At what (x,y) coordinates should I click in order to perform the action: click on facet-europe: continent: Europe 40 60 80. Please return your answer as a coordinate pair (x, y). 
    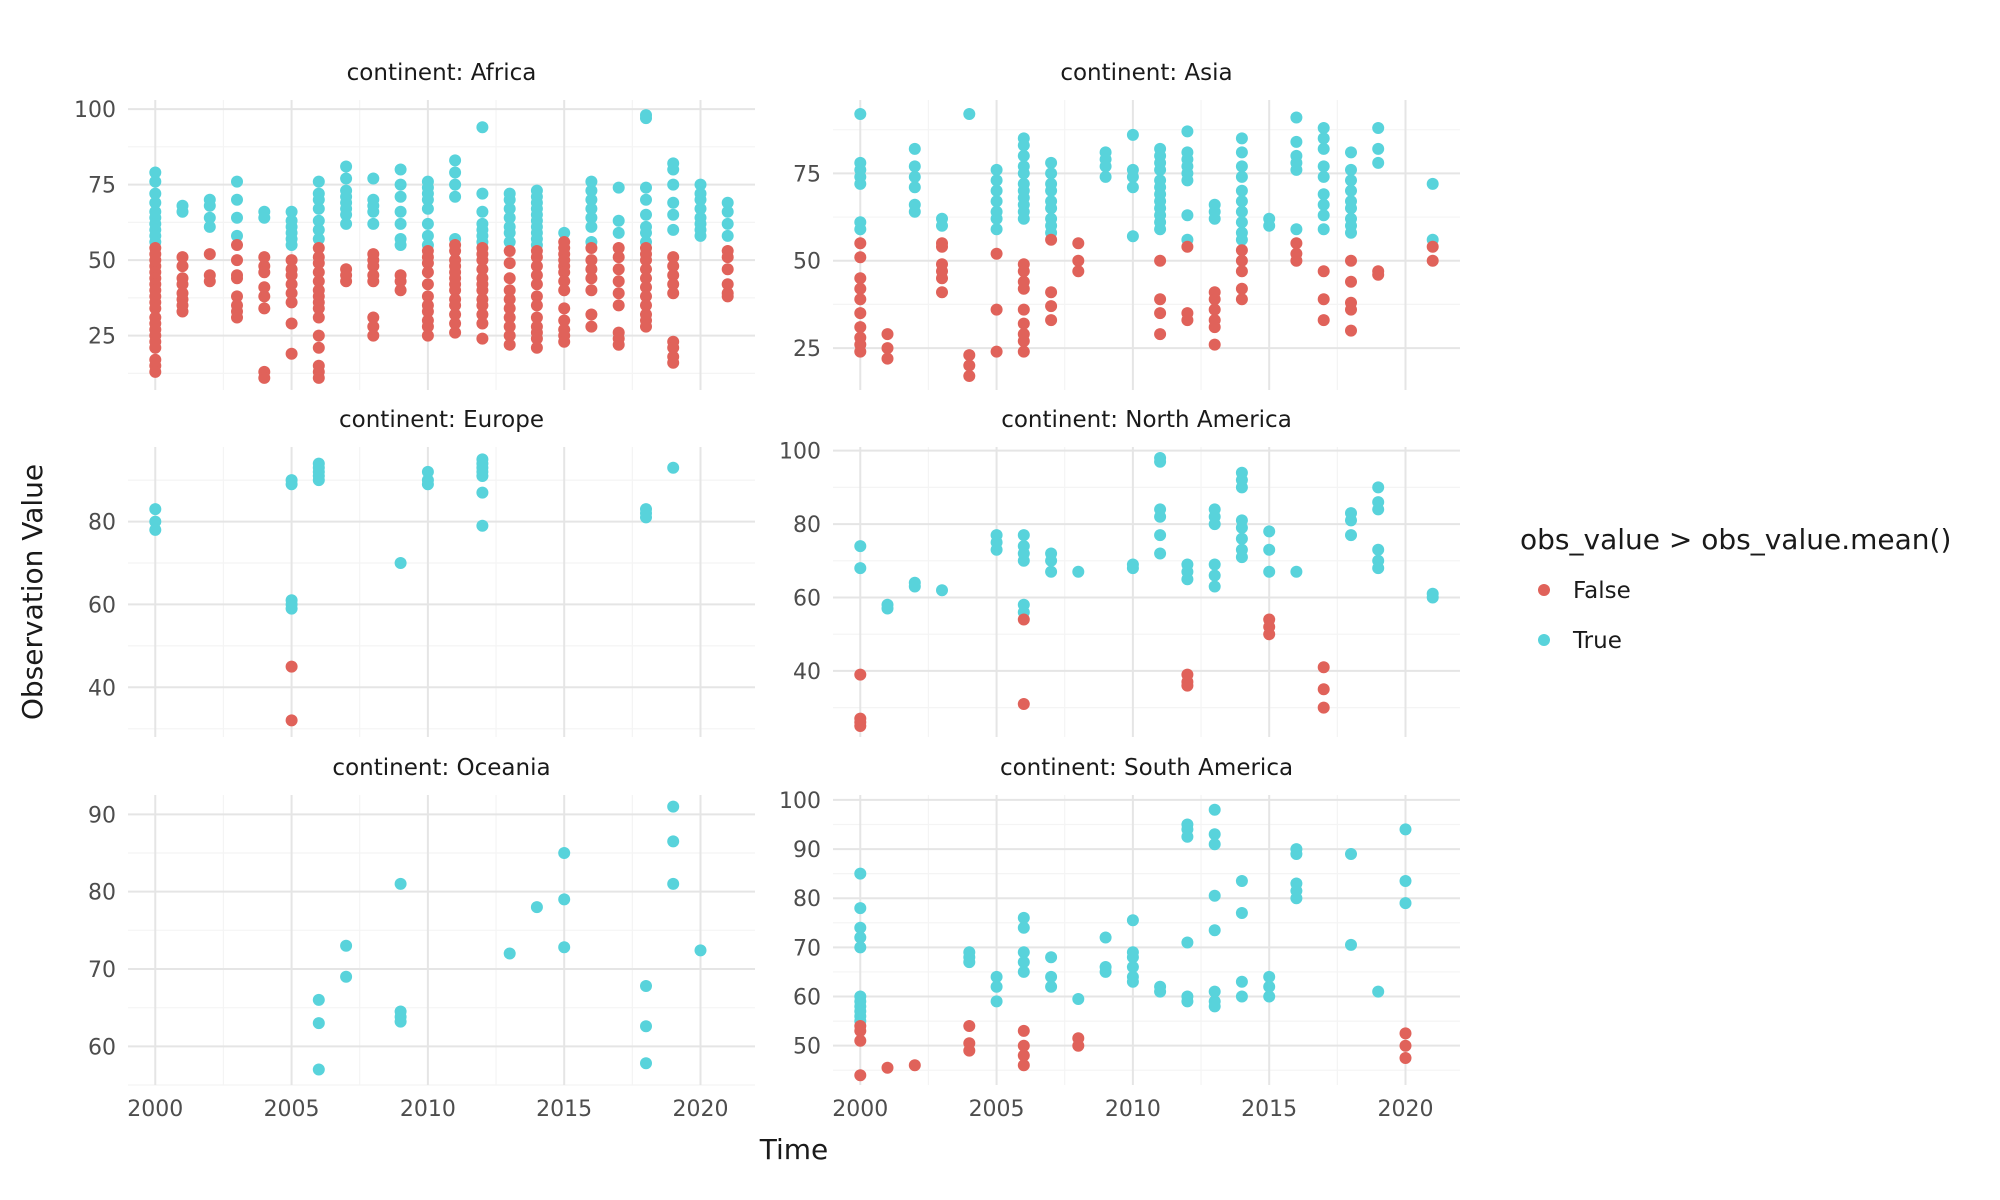
    Looking at the image, I should click on (421, 572).